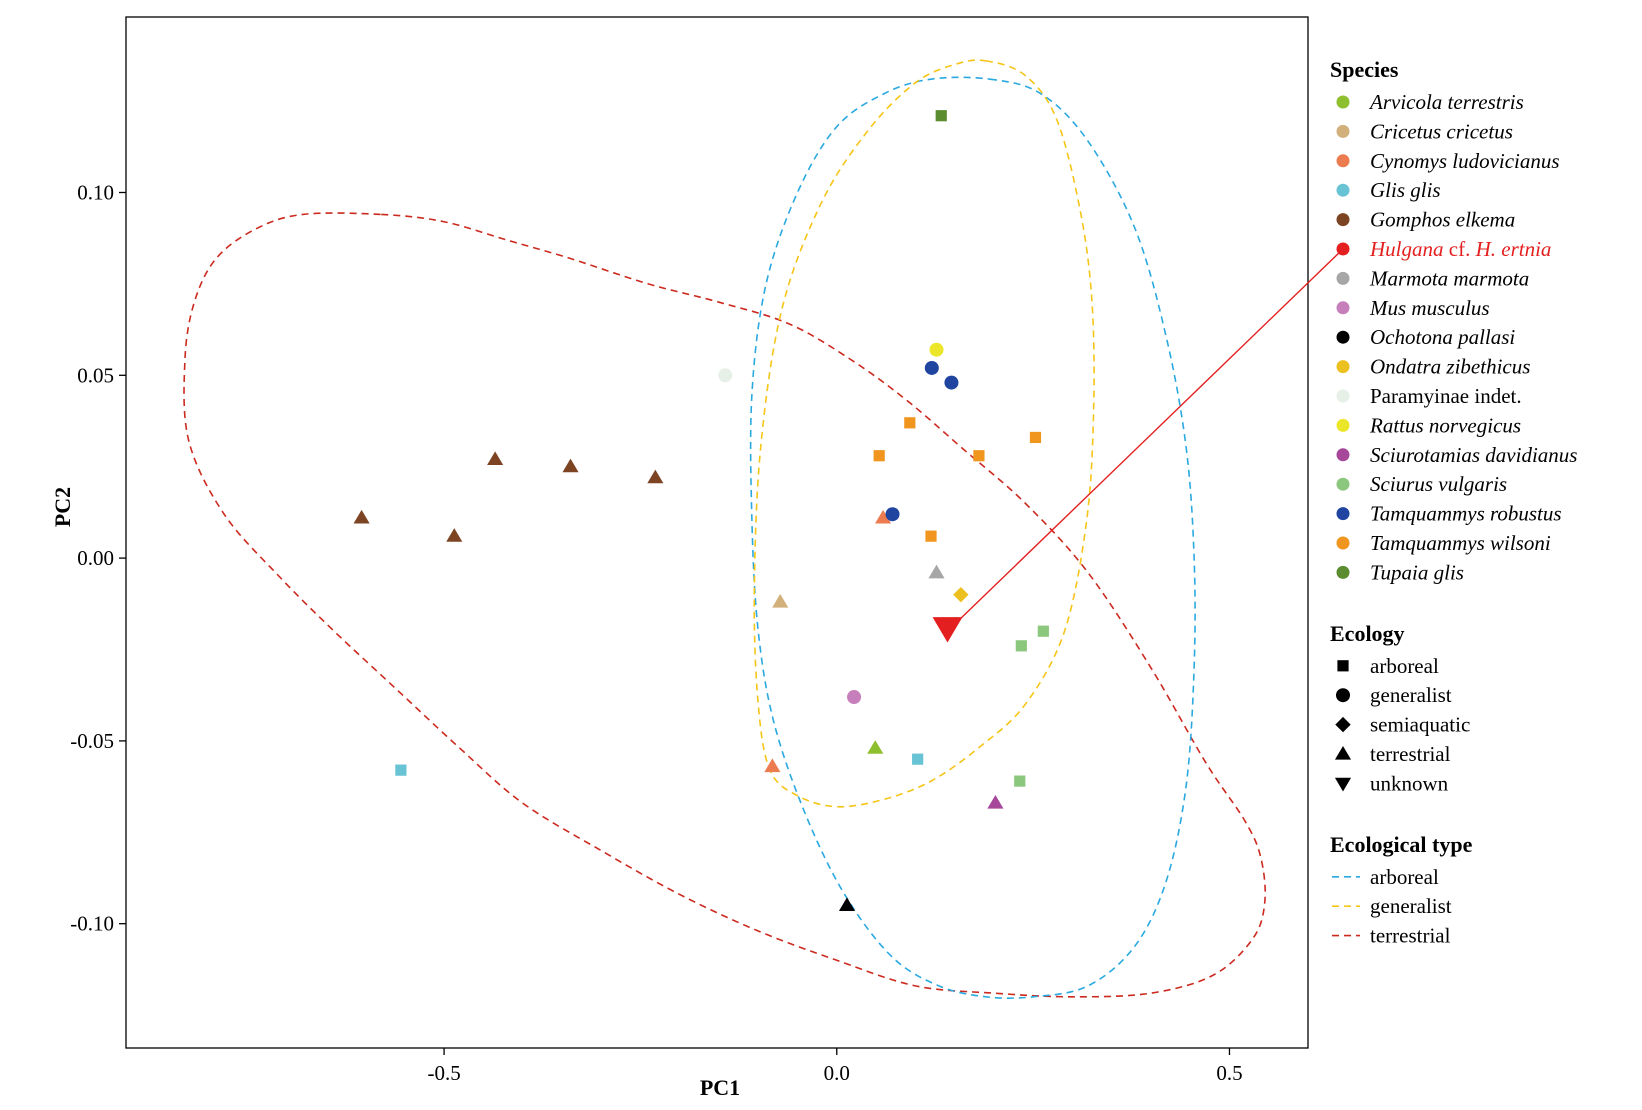 Image resolution: width=1642 pixels, height=1110 pixels. What do you see at coordinates (62, 507) in the screenshot?
I see `y-axis-title: PC2` at bounding box center [62, 507].